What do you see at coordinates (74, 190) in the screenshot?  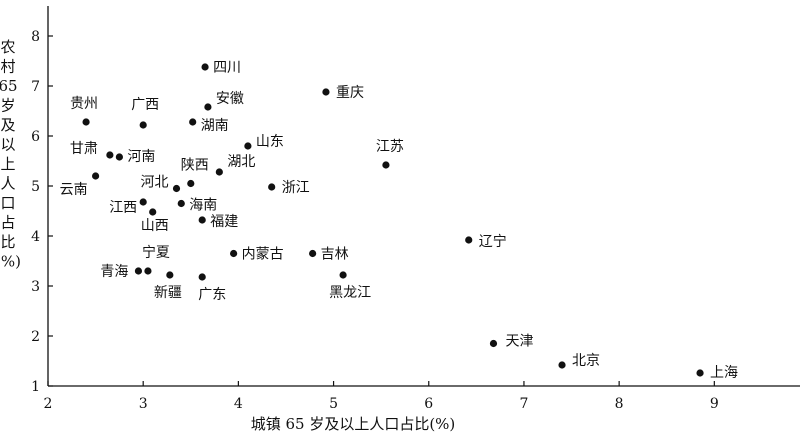 I see `point-label: 云南` at bounding box center [74, 190].